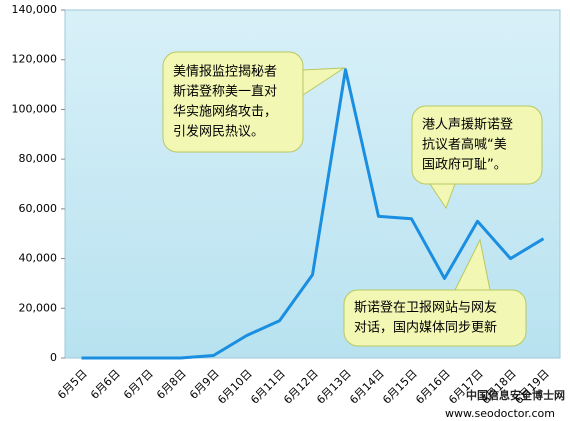 The height and width of the screenshot is (421, 570). What do you see at coordinates (467, 125) in the screenshot?
I see `callout-text: 港人声援斯诺登` at bounding box center [467, 125].